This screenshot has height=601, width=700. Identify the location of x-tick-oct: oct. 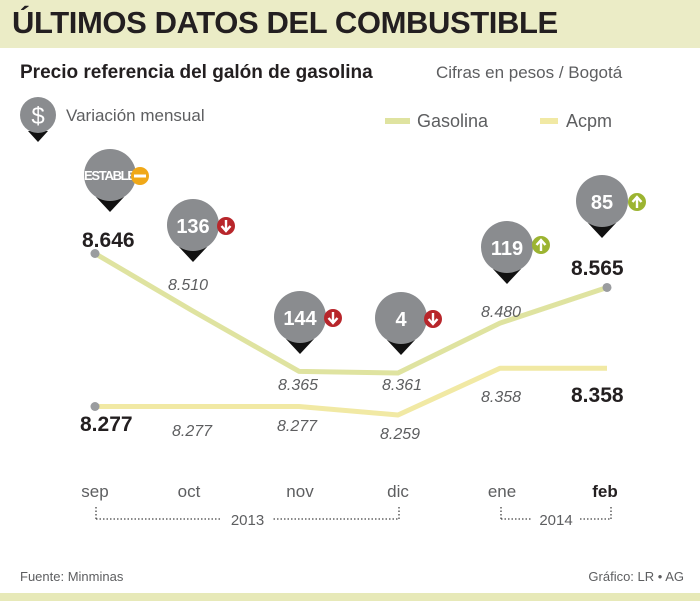
(189, 491).